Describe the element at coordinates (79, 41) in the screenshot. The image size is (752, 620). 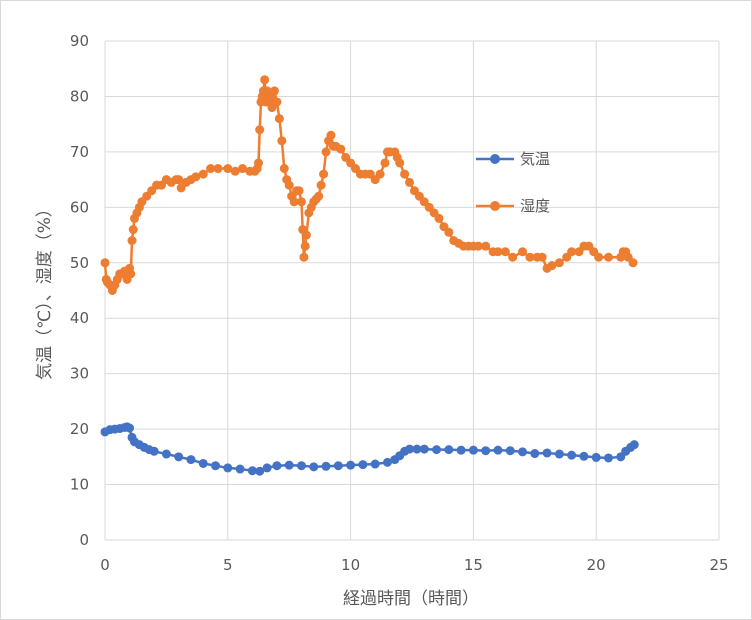
I see `y-tick-label: 90` at that location.